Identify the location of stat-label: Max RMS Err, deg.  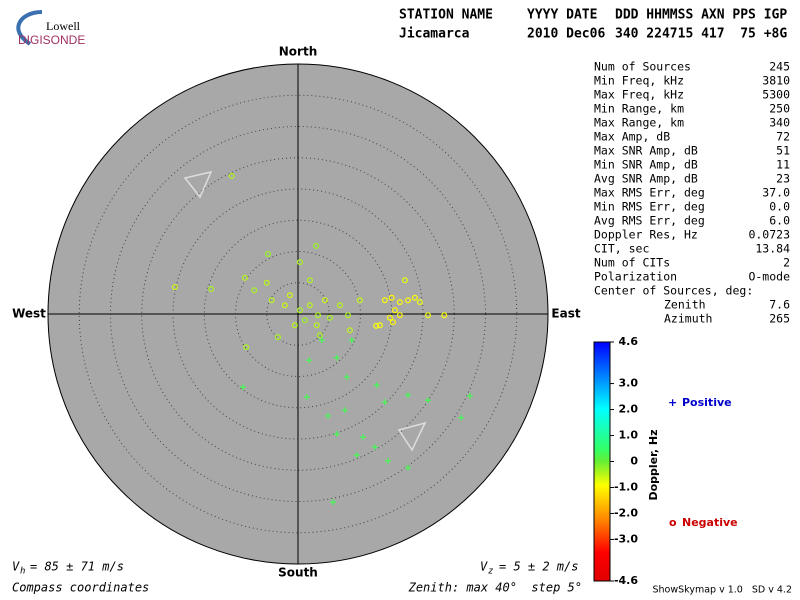
(649, 193).